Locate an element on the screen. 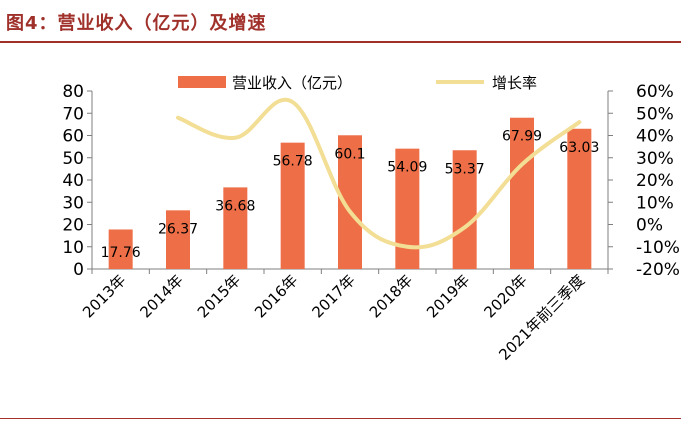 This screenshot has width=681, height=425. title-rule is located at coordinates (340, 42).